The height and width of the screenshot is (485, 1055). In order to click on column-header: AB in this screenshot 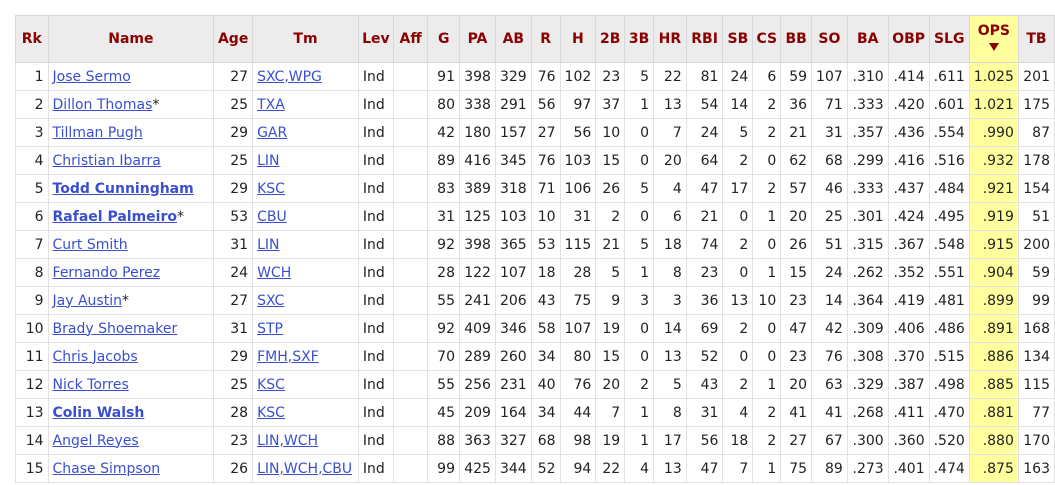, I will do `click(513, 39)`.